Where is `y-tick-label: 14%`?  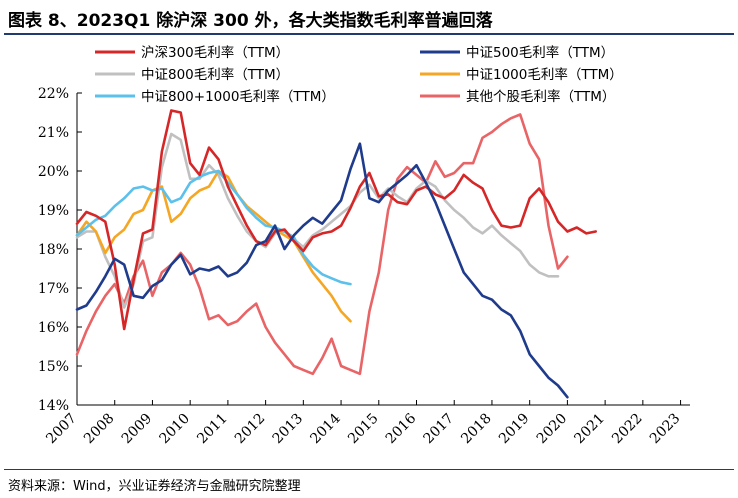
y-tick-label: 14% is located at coordinates (53, 406).